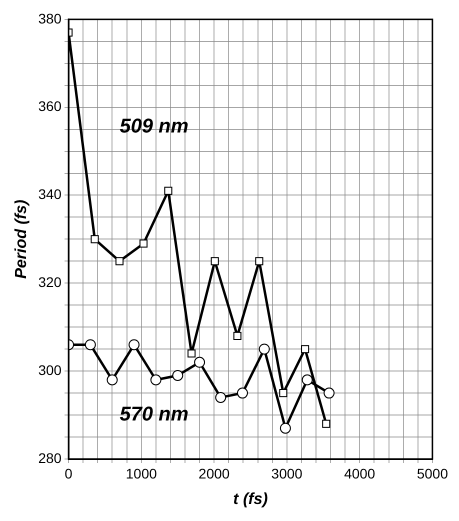 The image size is (459, 521). What do you see at coordinates (50, 458) in the screenshot?
I see `y-tick-label: 280` at bounding box center [50, 458].